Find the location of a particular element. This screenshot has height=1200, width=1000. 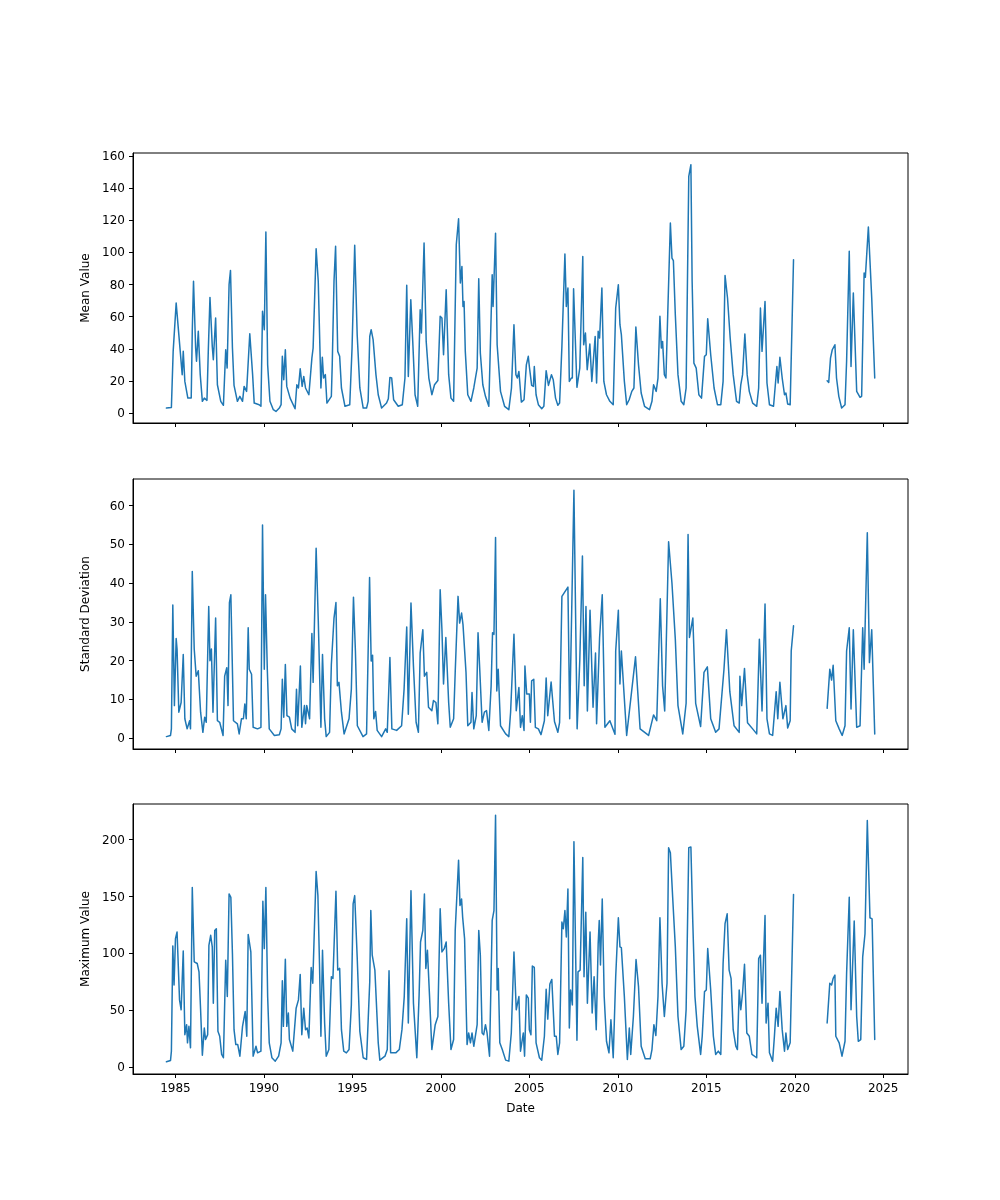

y-tick-label: 160 is located at coordinates (113, 156).